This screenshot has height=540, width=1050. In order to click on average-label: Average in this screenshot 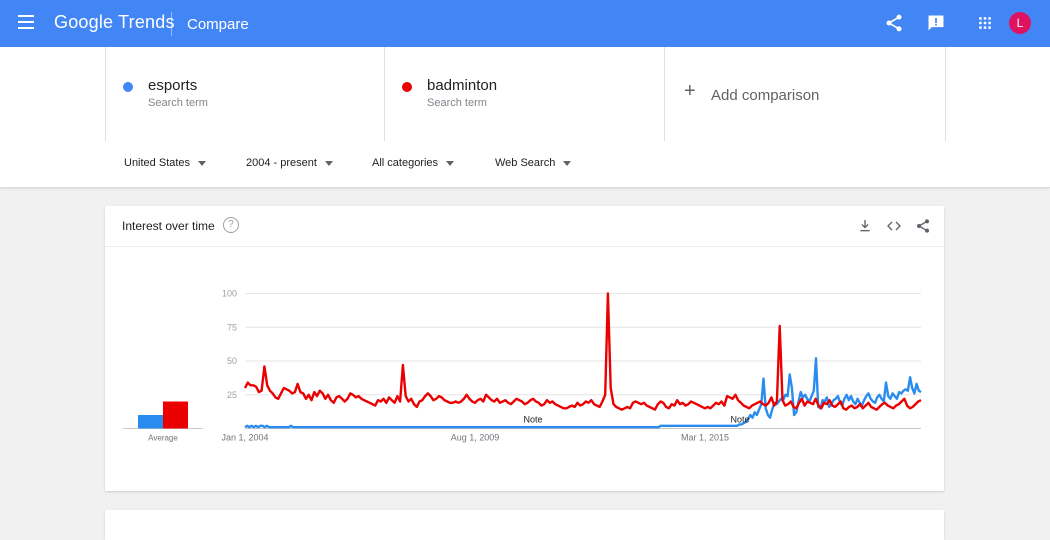, I will do `click(163, 438)`.